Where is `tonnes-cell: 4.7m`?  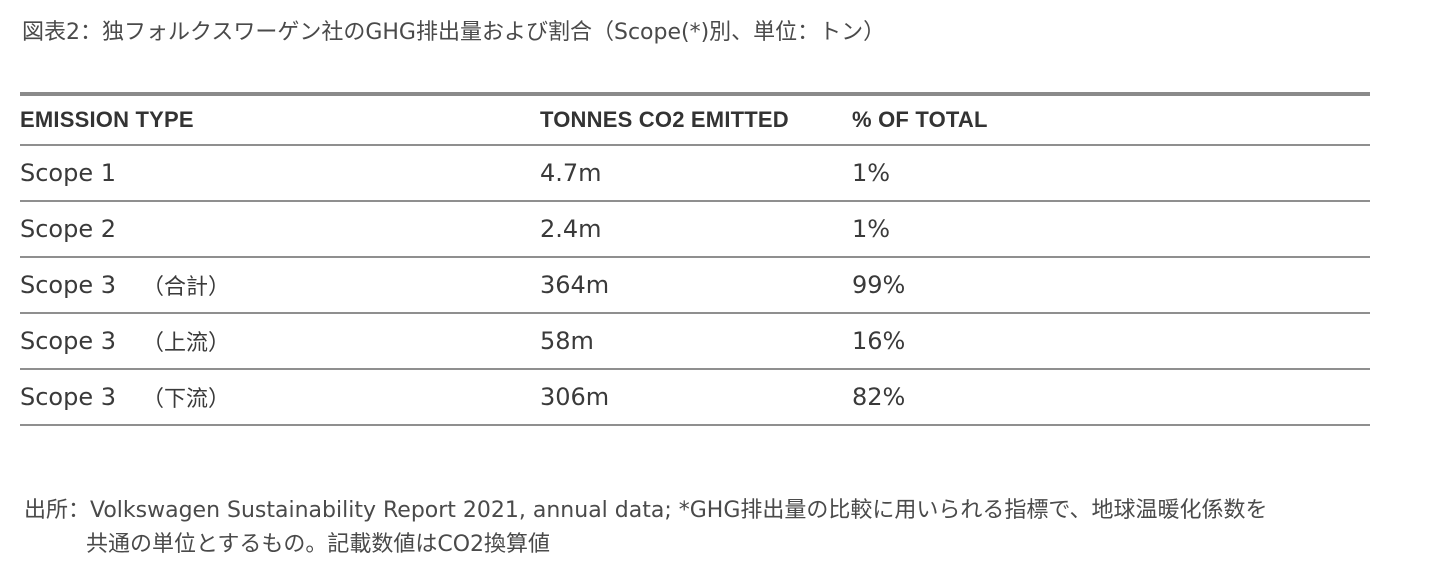
tonnes-cell: 4.7m is located at coordinates (571, 173).